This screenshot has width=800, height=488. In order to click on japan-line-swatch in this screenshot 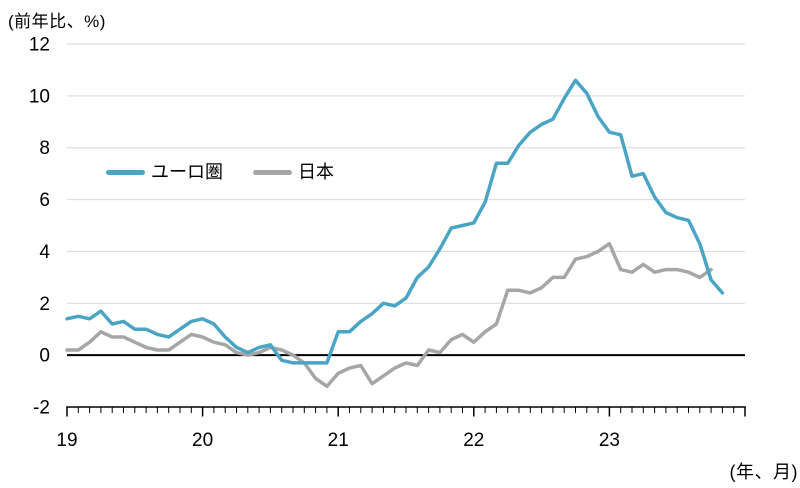, I will do `click(272, 172)`.